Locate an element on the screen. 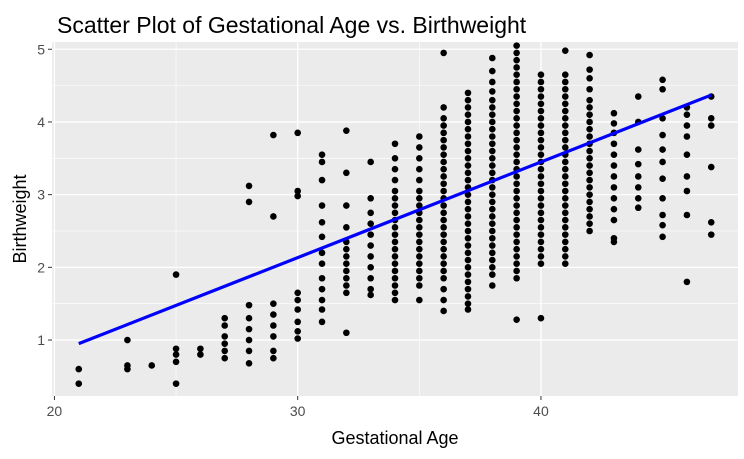 This screenshot has height=459, width=744. x-axis-label: Gestational Age is located at coordinates (394, 438).